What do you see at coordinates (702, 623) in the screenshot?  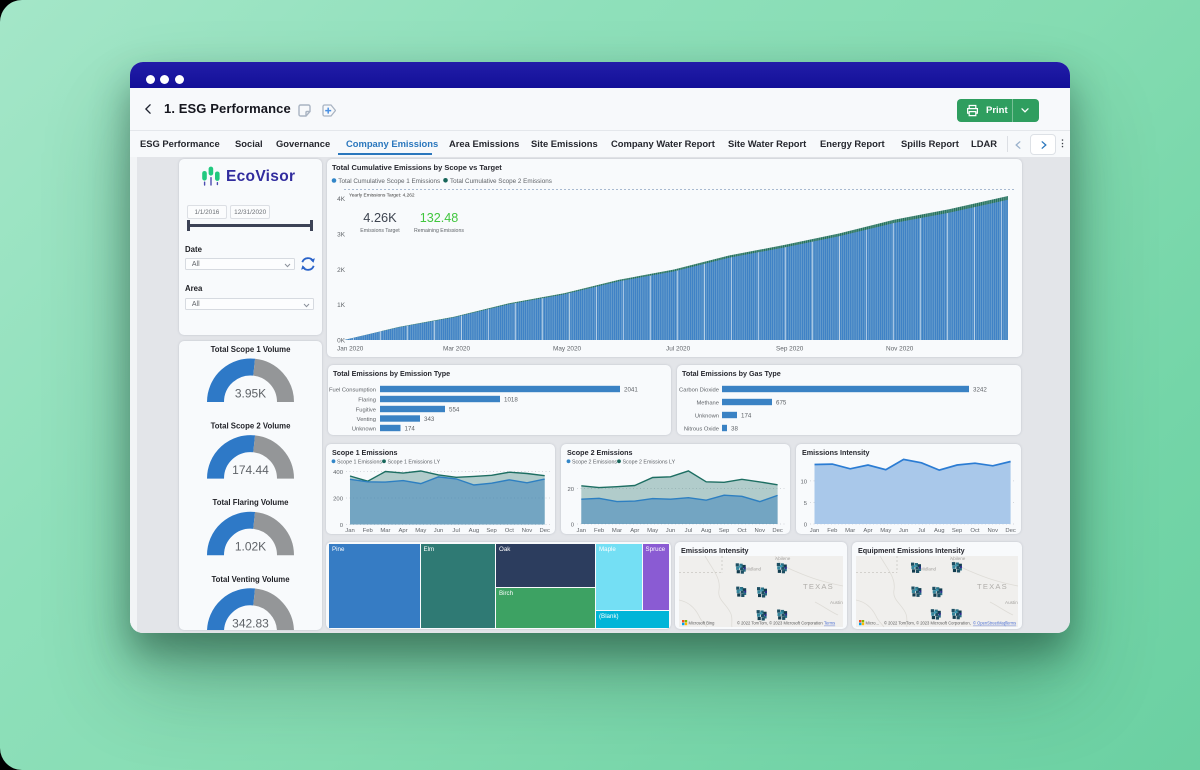 I see `svg-text: Microsoft Bing` at bounding box center [702, 623].